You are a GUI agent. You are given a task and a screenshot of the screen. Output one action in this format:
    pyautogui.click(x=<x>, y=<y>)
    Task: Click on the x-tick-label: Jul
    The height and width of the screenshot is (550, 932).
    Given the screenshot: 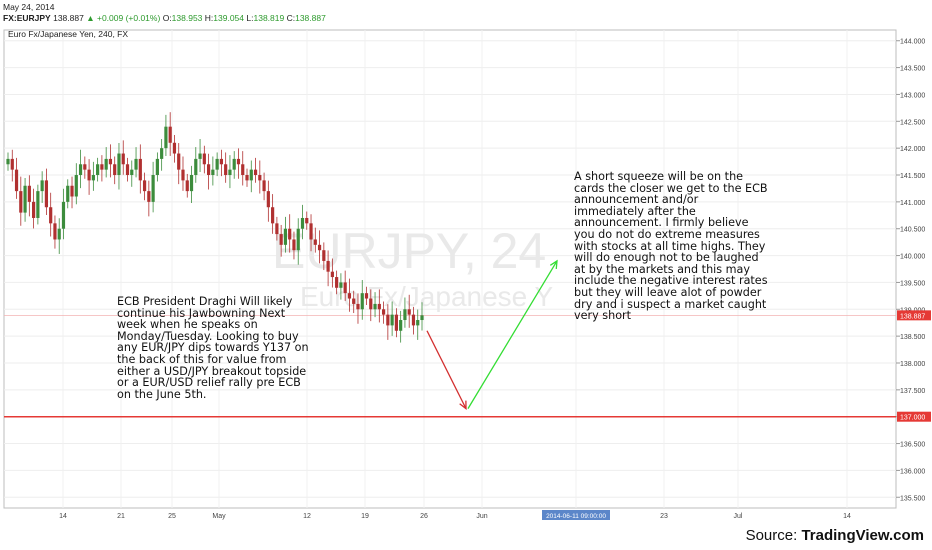 What is the action you would take?
    pyautogui.click(x=738, y=516)
    